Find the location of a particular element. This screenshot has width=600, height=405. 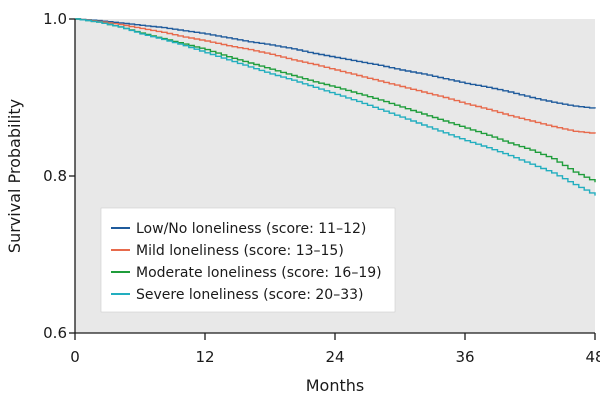

legend-label: Mild loneliness (score: 13–15) is located at coordinates (240, 251).